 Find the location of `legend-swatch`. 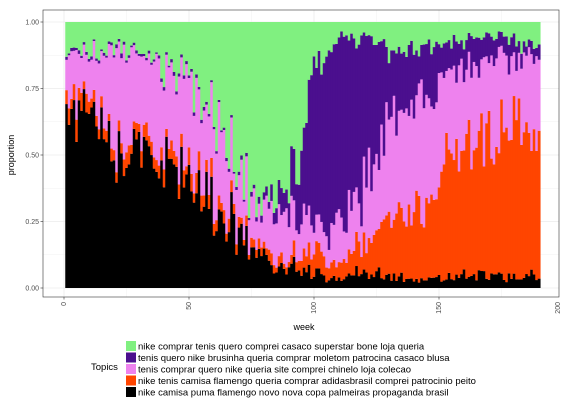

legend-swatch is located at coordinates (131, 346).